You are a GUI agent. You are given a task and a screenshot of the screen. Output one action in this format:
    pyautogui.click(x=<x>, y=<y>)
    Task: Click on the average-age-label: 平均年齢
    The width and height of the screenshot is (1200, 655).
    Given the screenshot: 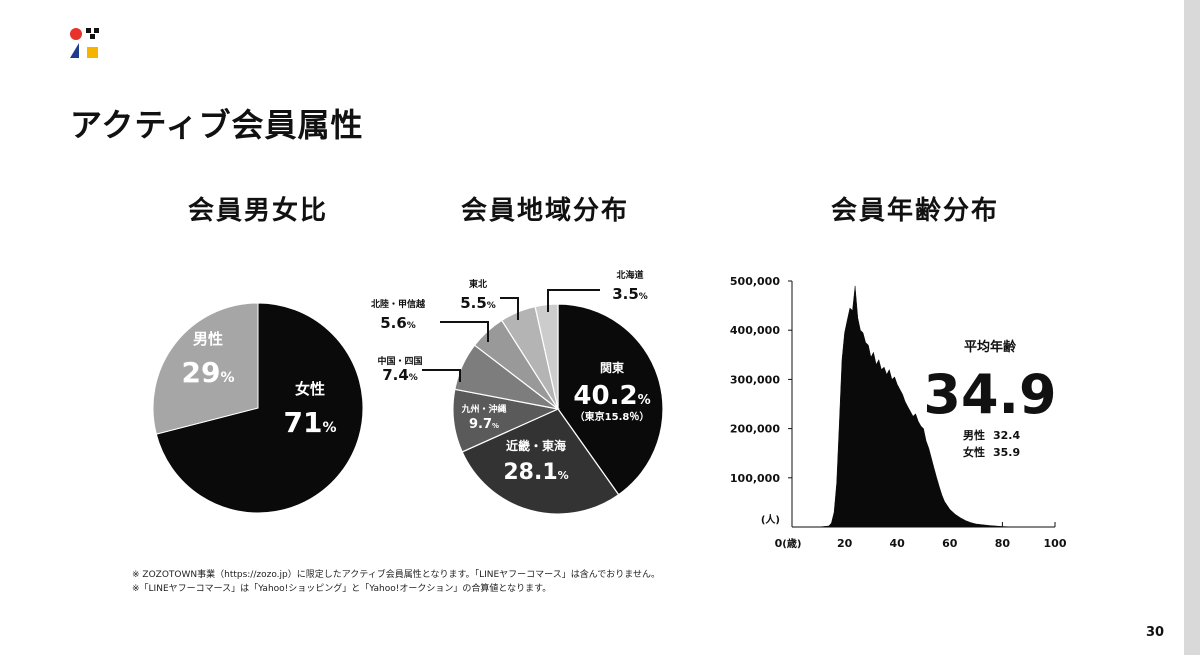 What is the action you would take?
    pyautogui.click(x=990, y=347)
    